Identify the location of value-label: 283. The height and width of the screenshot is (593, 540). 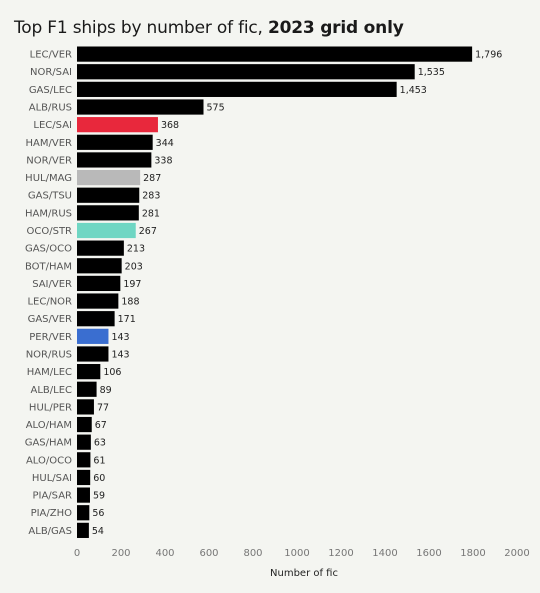
(151, 196).